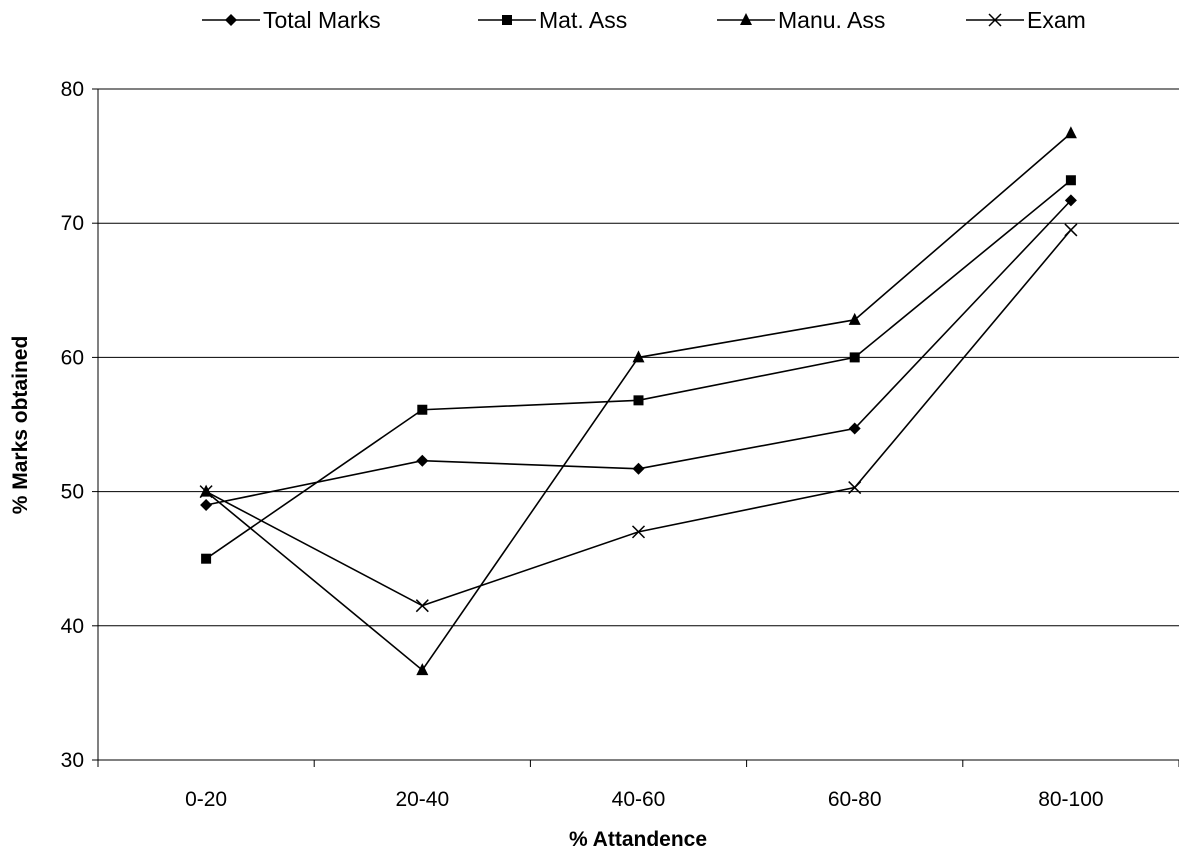 This screenshot has width=1179, height=857. What do you see at coordinates (746, 19) in the screenshot?
I see `legend-marker-manu-ass` at bounding box center [746, 19].